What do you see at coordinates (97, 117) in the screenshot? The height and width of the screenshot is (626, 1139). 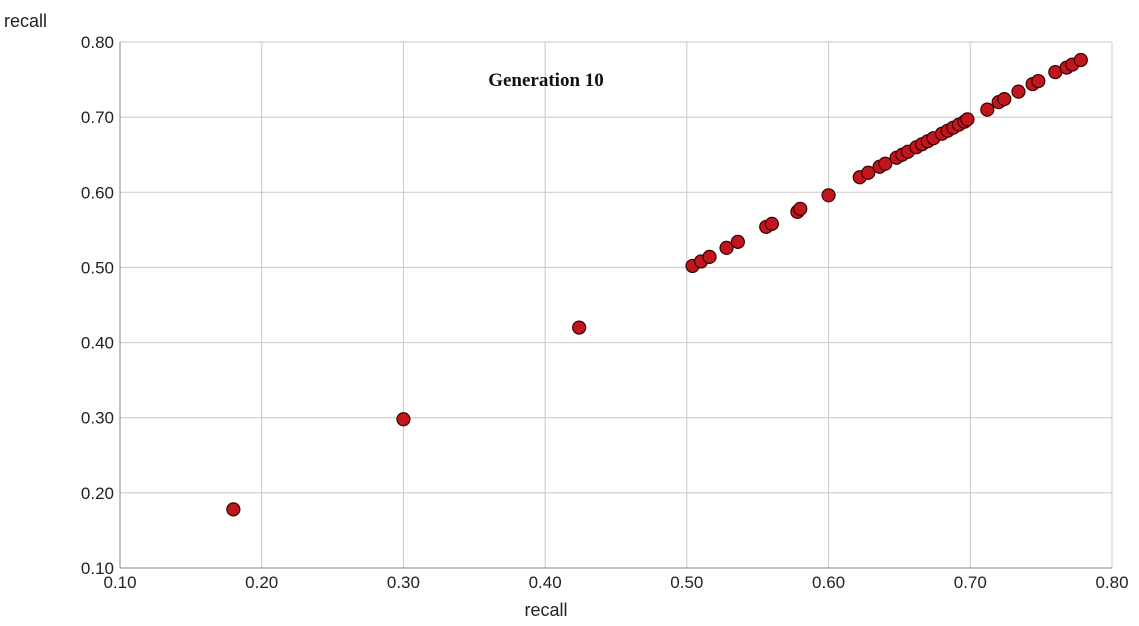 I see `y-tick-label: 0.70` at bounding box center [97, 117].